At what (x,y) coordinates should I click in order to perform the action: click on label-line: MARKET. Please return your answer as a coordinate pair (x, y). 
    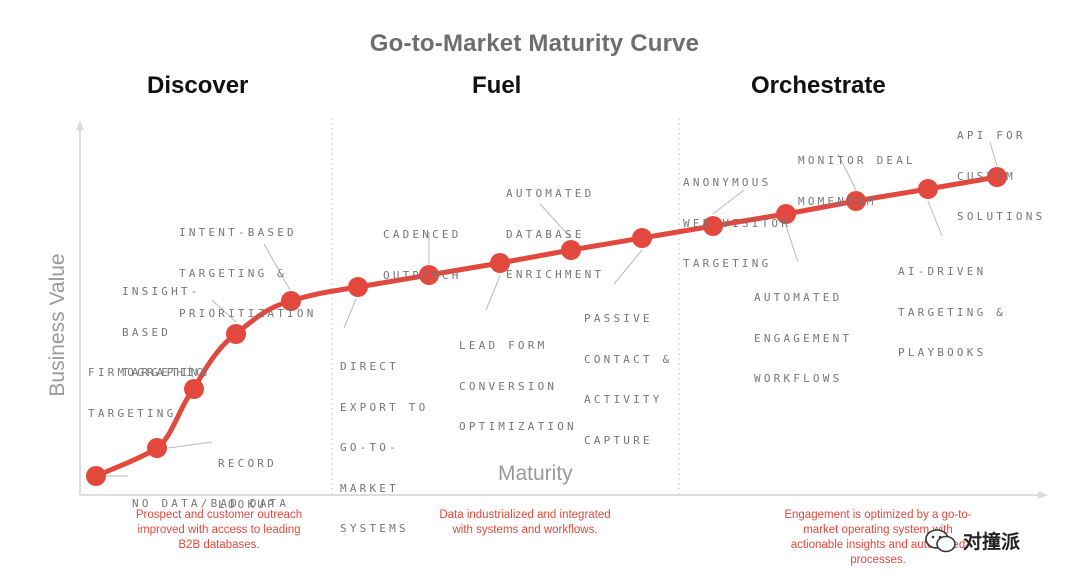
    Looking at the image, I should click on (369, 488).